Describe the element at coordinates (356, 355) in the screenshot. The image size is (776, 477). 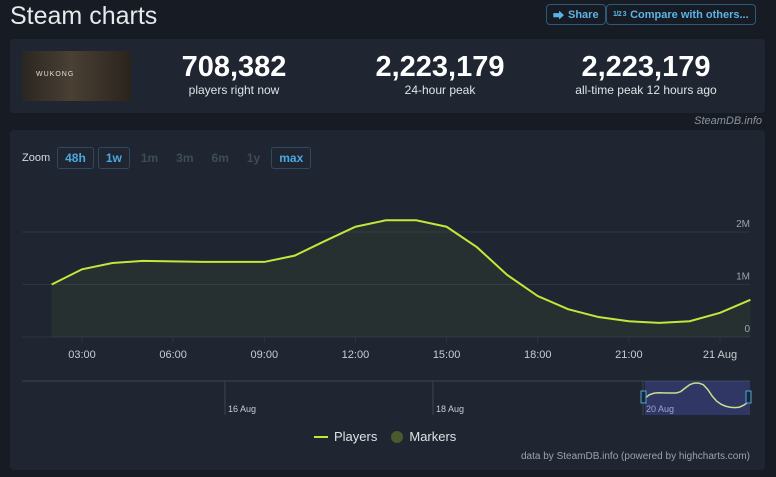
I see `x-tick-label: 12:00` at that location.